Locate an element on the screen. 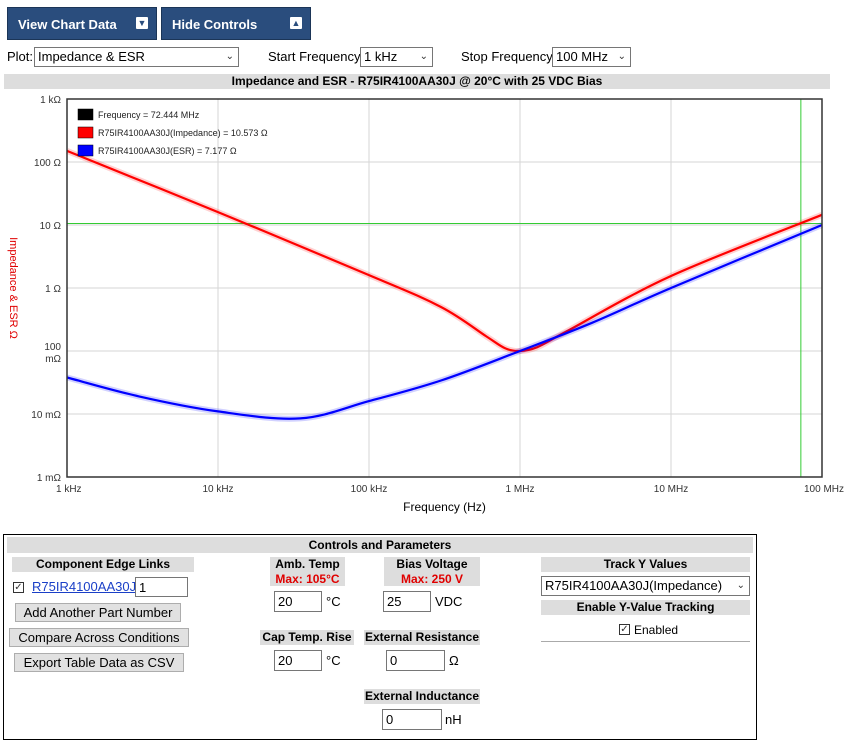 The image size is (855, 744). y-axis-label: Impedance & ESR Ω is located at coordinates (13, 288).